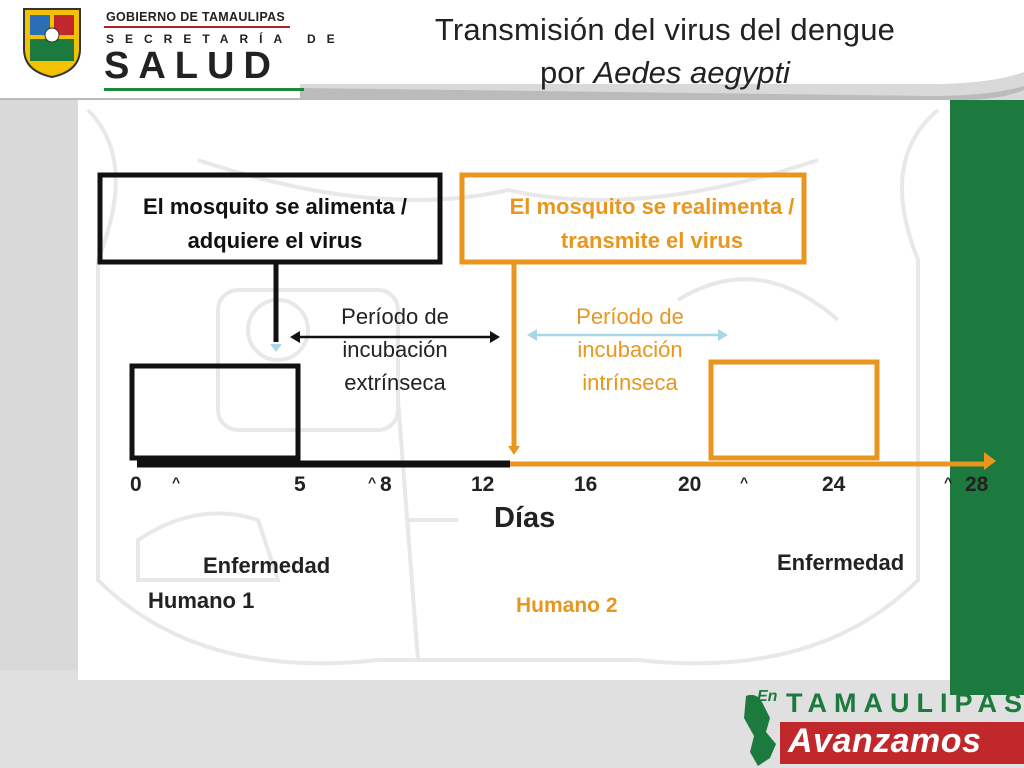 The width and height of the screenshot is (1024, 768). What do you see at coordinates (395, 382) in the screenshot?
I see `extrinsic-line3: extrínseca` at bounding box center [395, 382].